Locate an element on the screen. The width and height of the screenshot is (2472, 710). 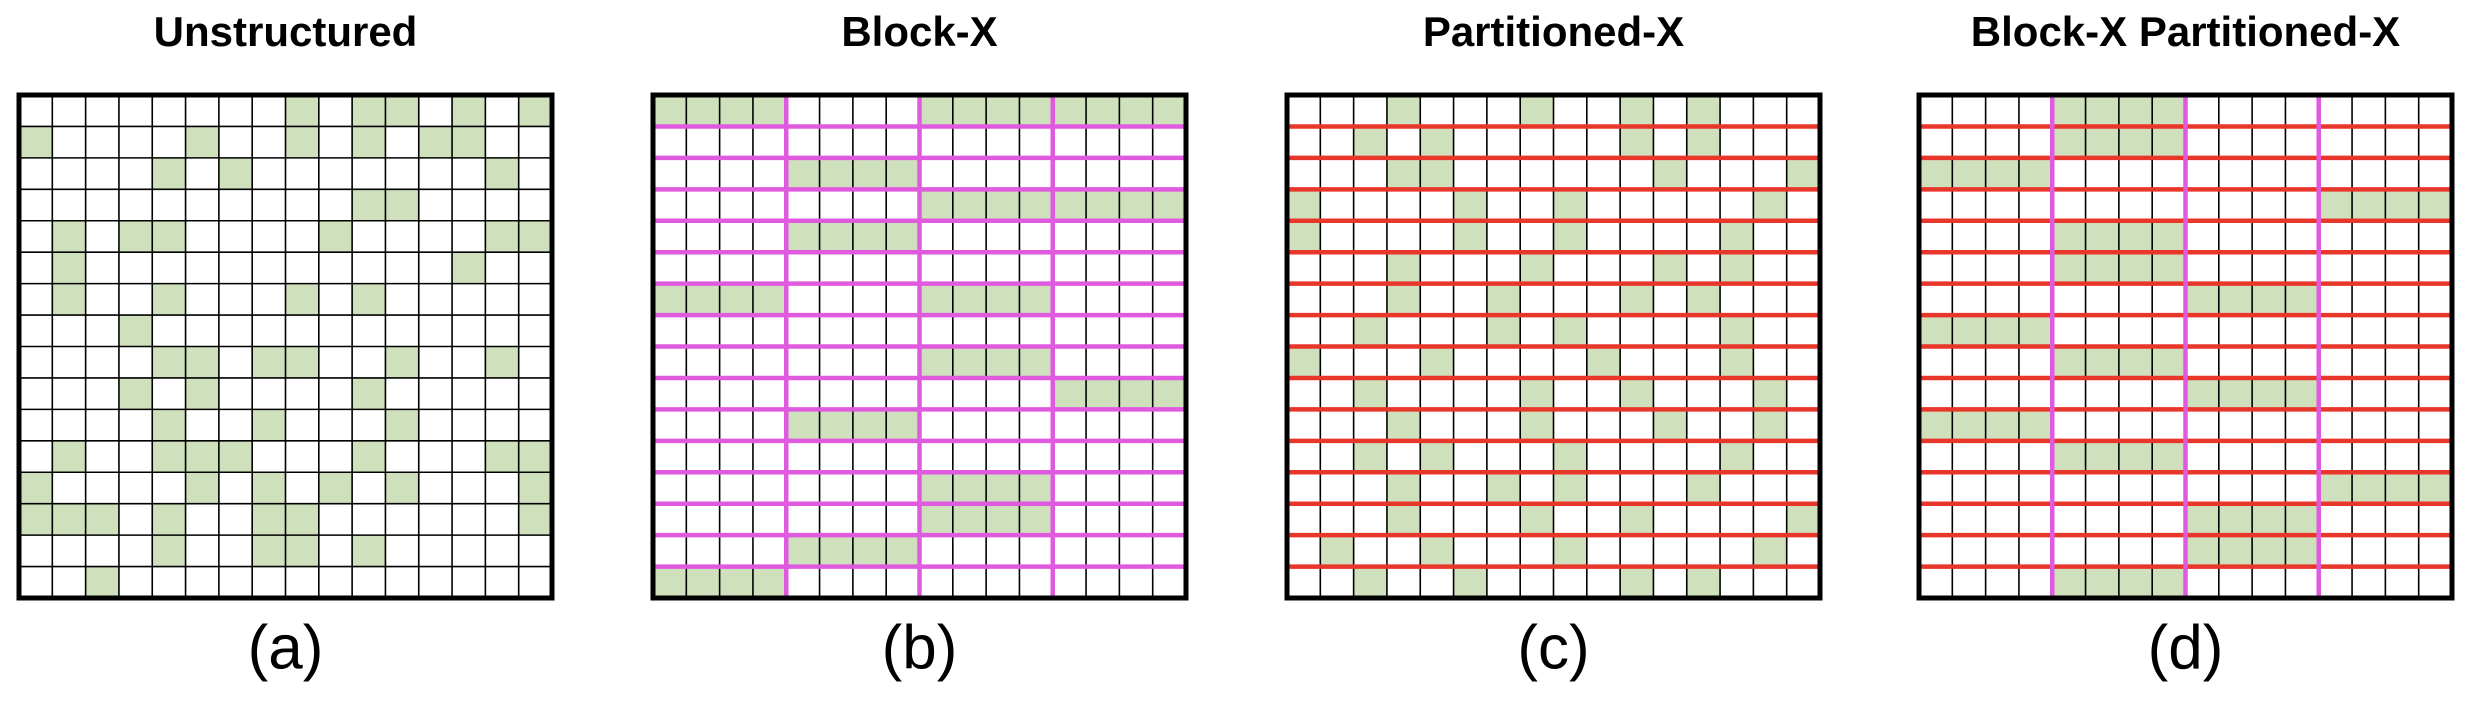
panel-caption: (d) is located at coordinates (2186, 647).